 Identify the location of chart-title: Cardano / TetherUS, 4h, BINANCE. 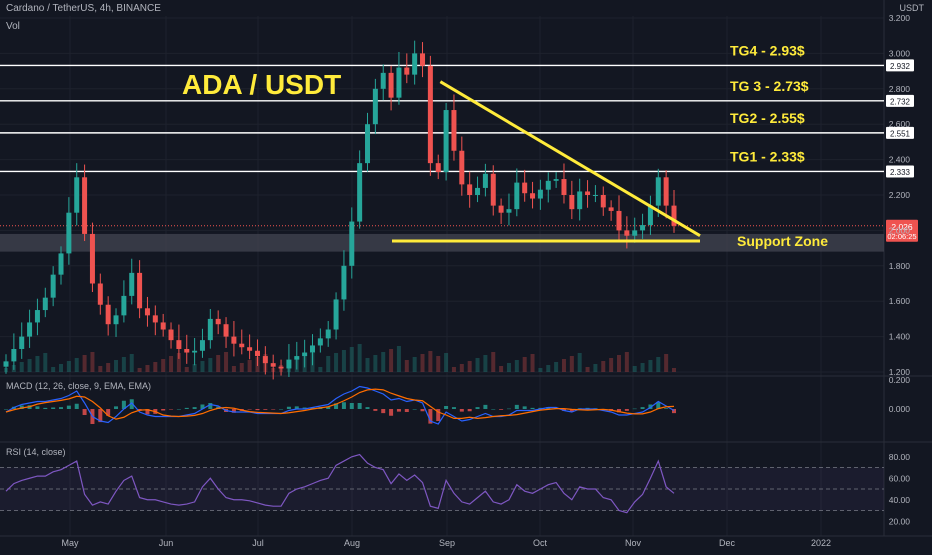
(83, 8).